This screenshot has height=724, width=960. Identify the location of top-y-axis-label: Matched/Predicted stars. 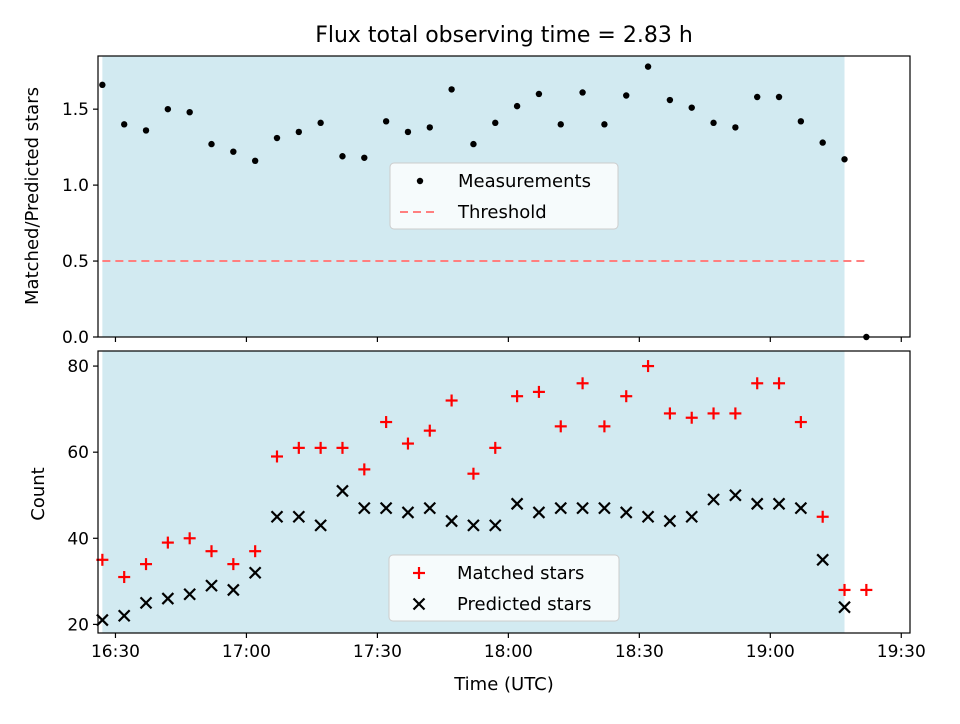
(32, 196).